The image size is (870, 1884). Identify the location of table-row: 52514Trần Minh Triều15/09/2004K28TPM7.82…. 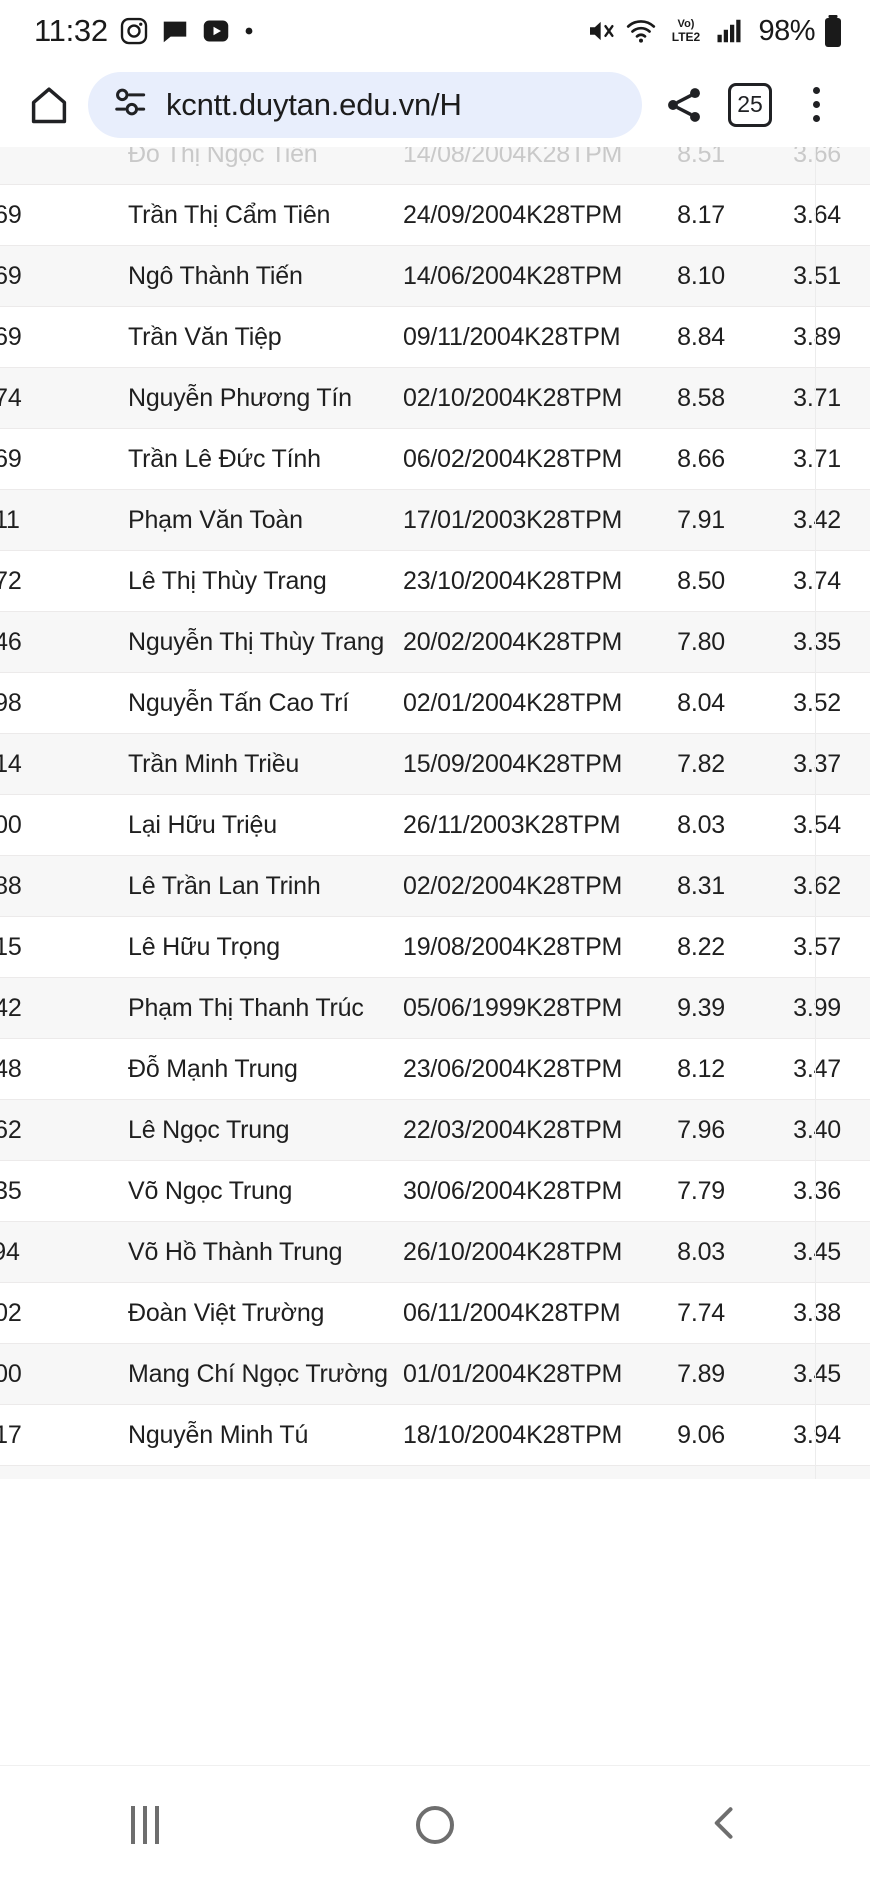
(435, 764).